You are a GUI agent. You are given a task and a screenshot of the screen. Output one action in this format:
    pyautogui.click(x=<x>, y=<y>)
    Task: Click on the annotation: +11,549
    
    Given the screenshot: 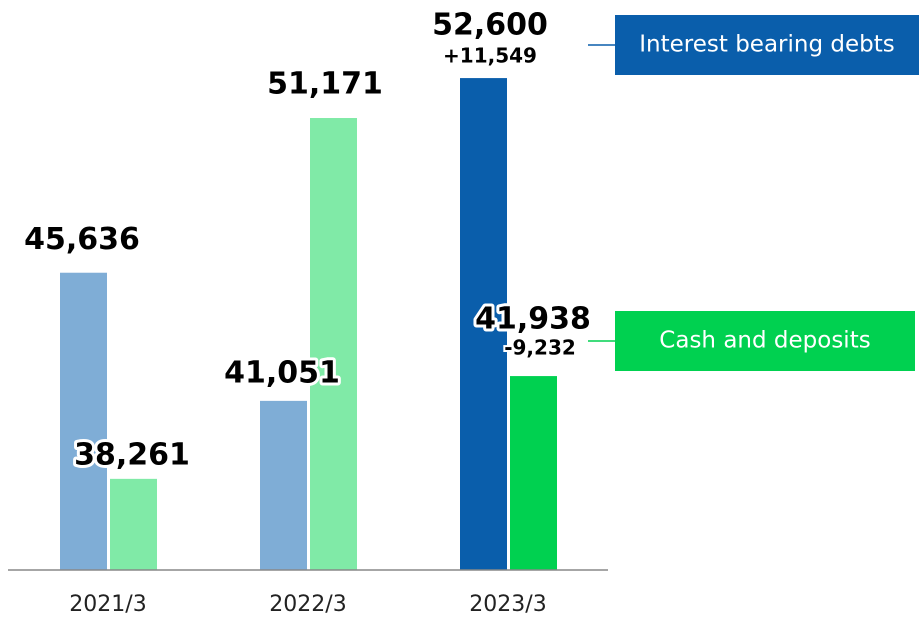 What is the action you would take?
    pyautogui.click(x=490, y=56)
    